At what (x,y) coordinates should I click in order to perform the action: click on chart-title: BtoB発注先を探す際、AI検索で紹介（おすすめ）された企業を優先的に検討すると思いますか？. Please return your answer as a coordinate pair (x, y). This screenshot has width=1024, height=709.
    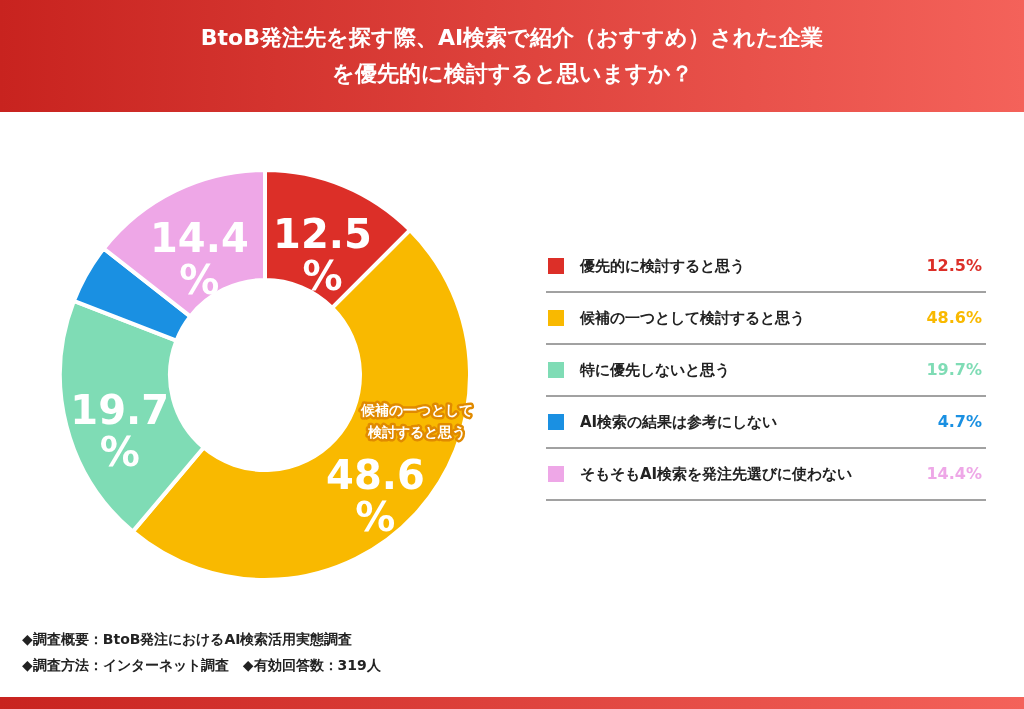
    Looking at the image, I should click on (512, 56).